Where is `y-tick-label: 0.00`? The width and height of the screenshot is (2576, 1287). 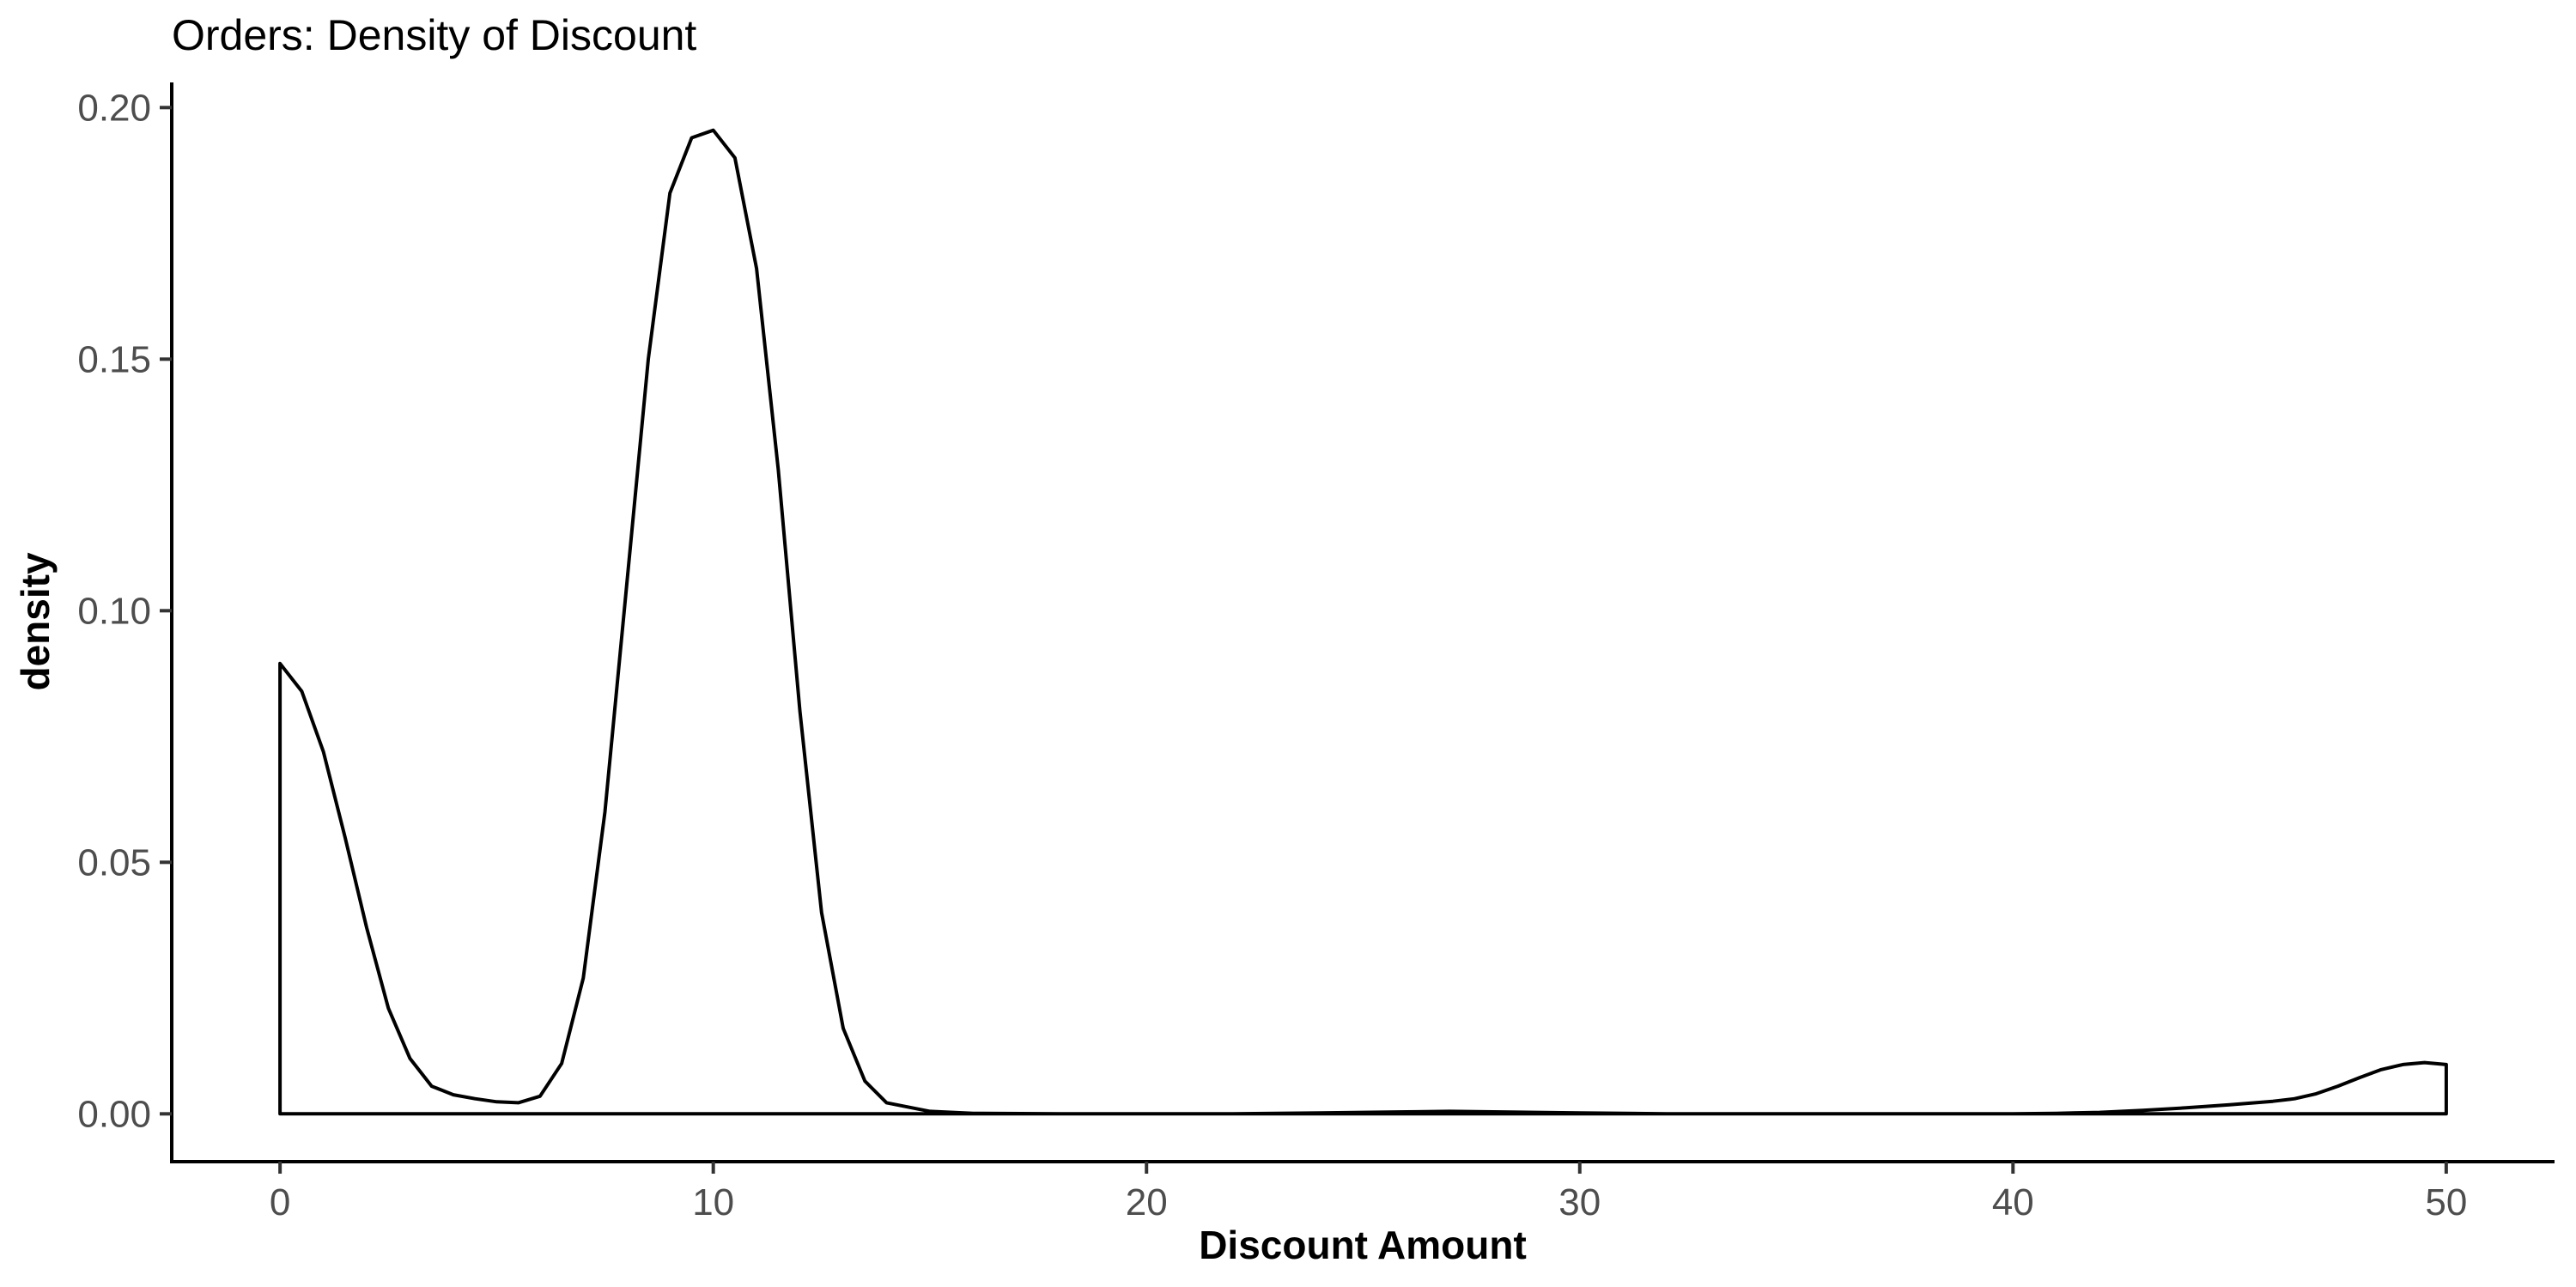 y-tick-label: 0.00 is located at coordinates (114, 1114).